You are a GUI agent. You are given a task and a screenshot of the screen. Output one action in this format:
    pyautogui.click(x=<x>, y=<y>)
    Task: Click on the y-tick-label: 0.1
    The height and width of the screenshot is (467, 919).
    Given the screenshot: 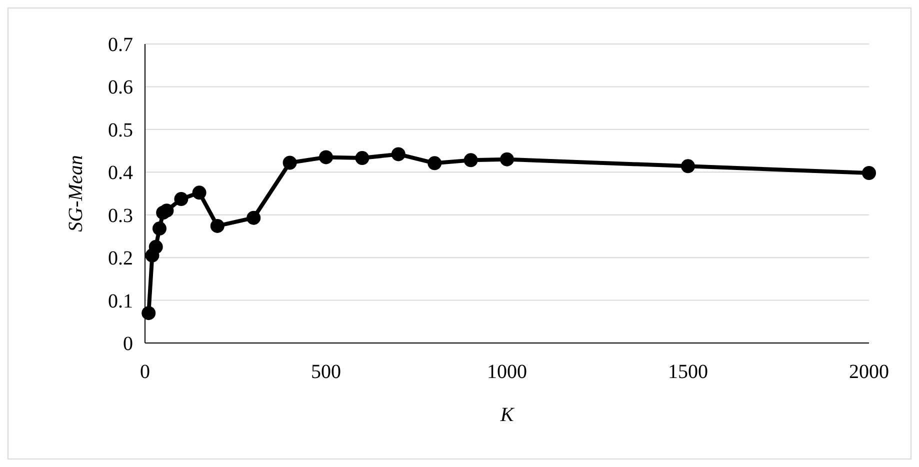 What is the action you would take?
    pyautogui.click(x=120, y=301)
    